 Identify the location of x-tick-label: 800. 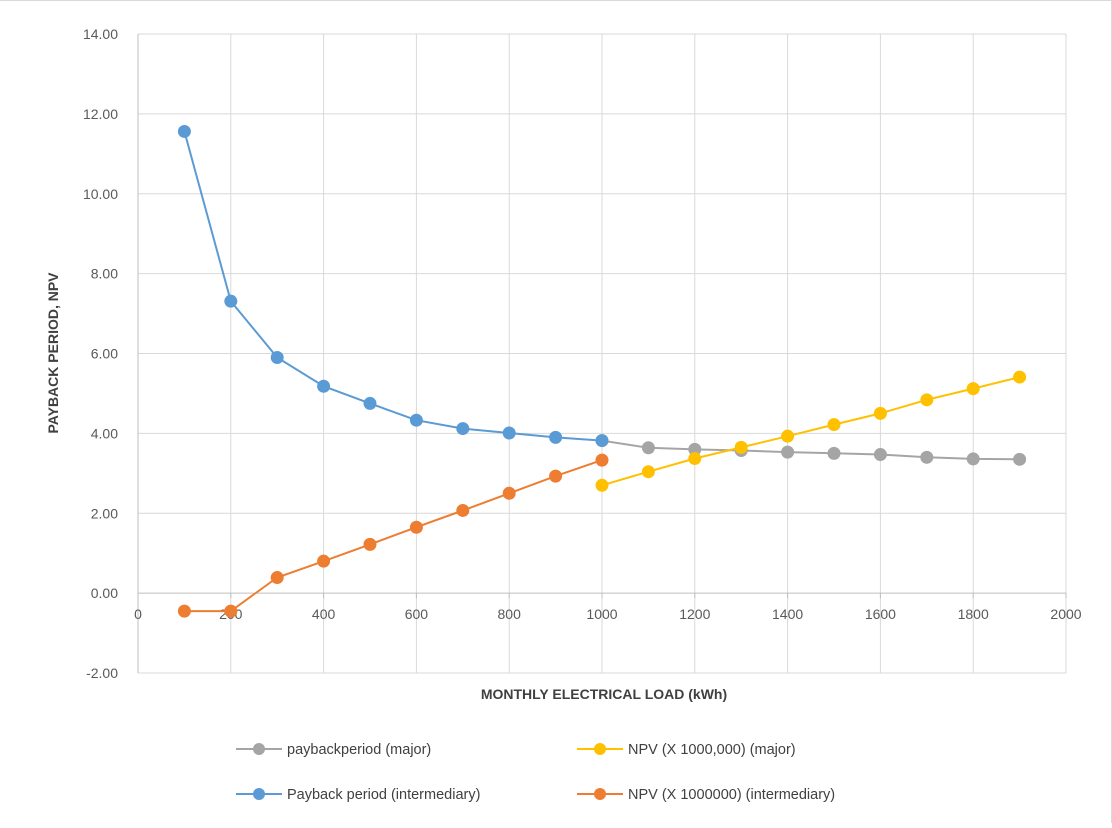
(510, 614).